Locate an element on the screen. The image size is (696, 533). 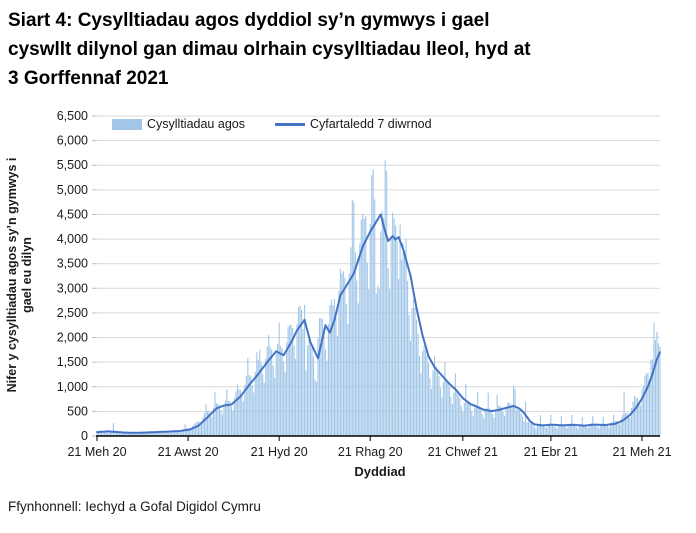
chart-legend: Cysylltiadau agos Cyfartaledd 7 diwrnod is located at coordinates (272, 124).